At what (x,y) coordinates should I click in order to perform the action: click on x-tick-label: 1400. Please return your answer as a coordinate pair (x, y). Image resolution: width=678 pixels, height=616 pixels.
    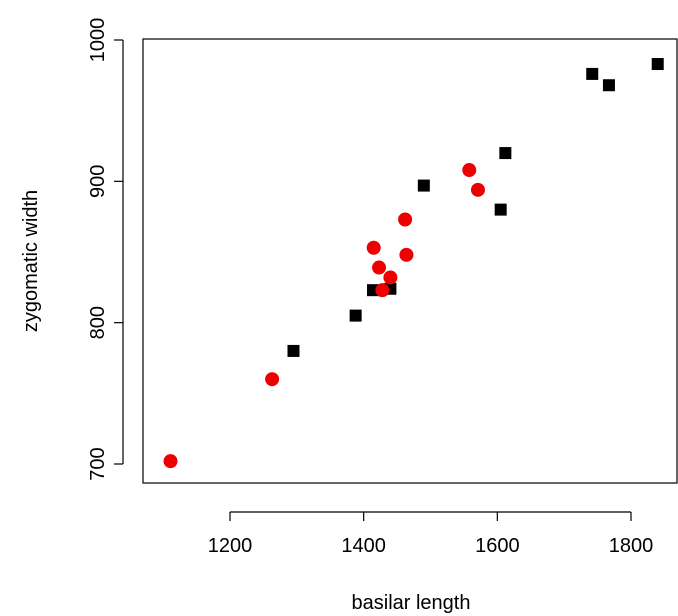
    Looking at the image, I should click on (363, 546).